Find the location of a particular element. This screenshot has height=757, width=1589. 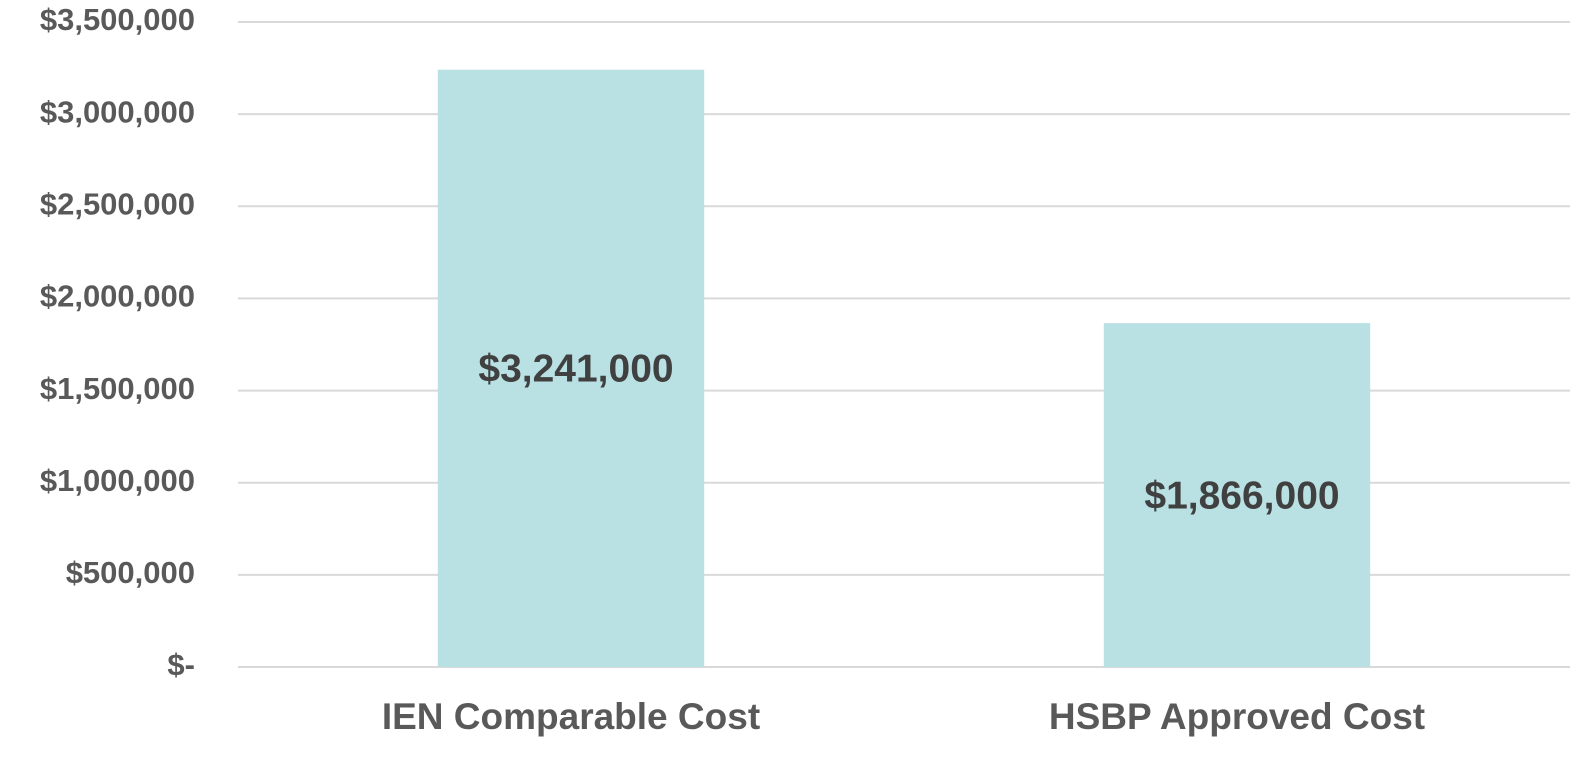

data-label: $1,866,000 is located at coordinates (1241, 495).